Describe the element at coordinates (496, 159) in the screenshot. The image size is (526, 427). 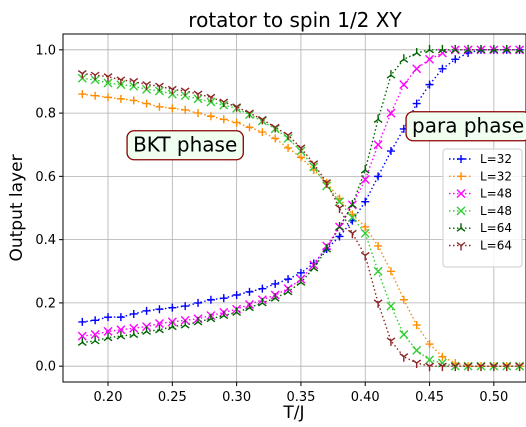
I see `legend-label: L=32` at that location.